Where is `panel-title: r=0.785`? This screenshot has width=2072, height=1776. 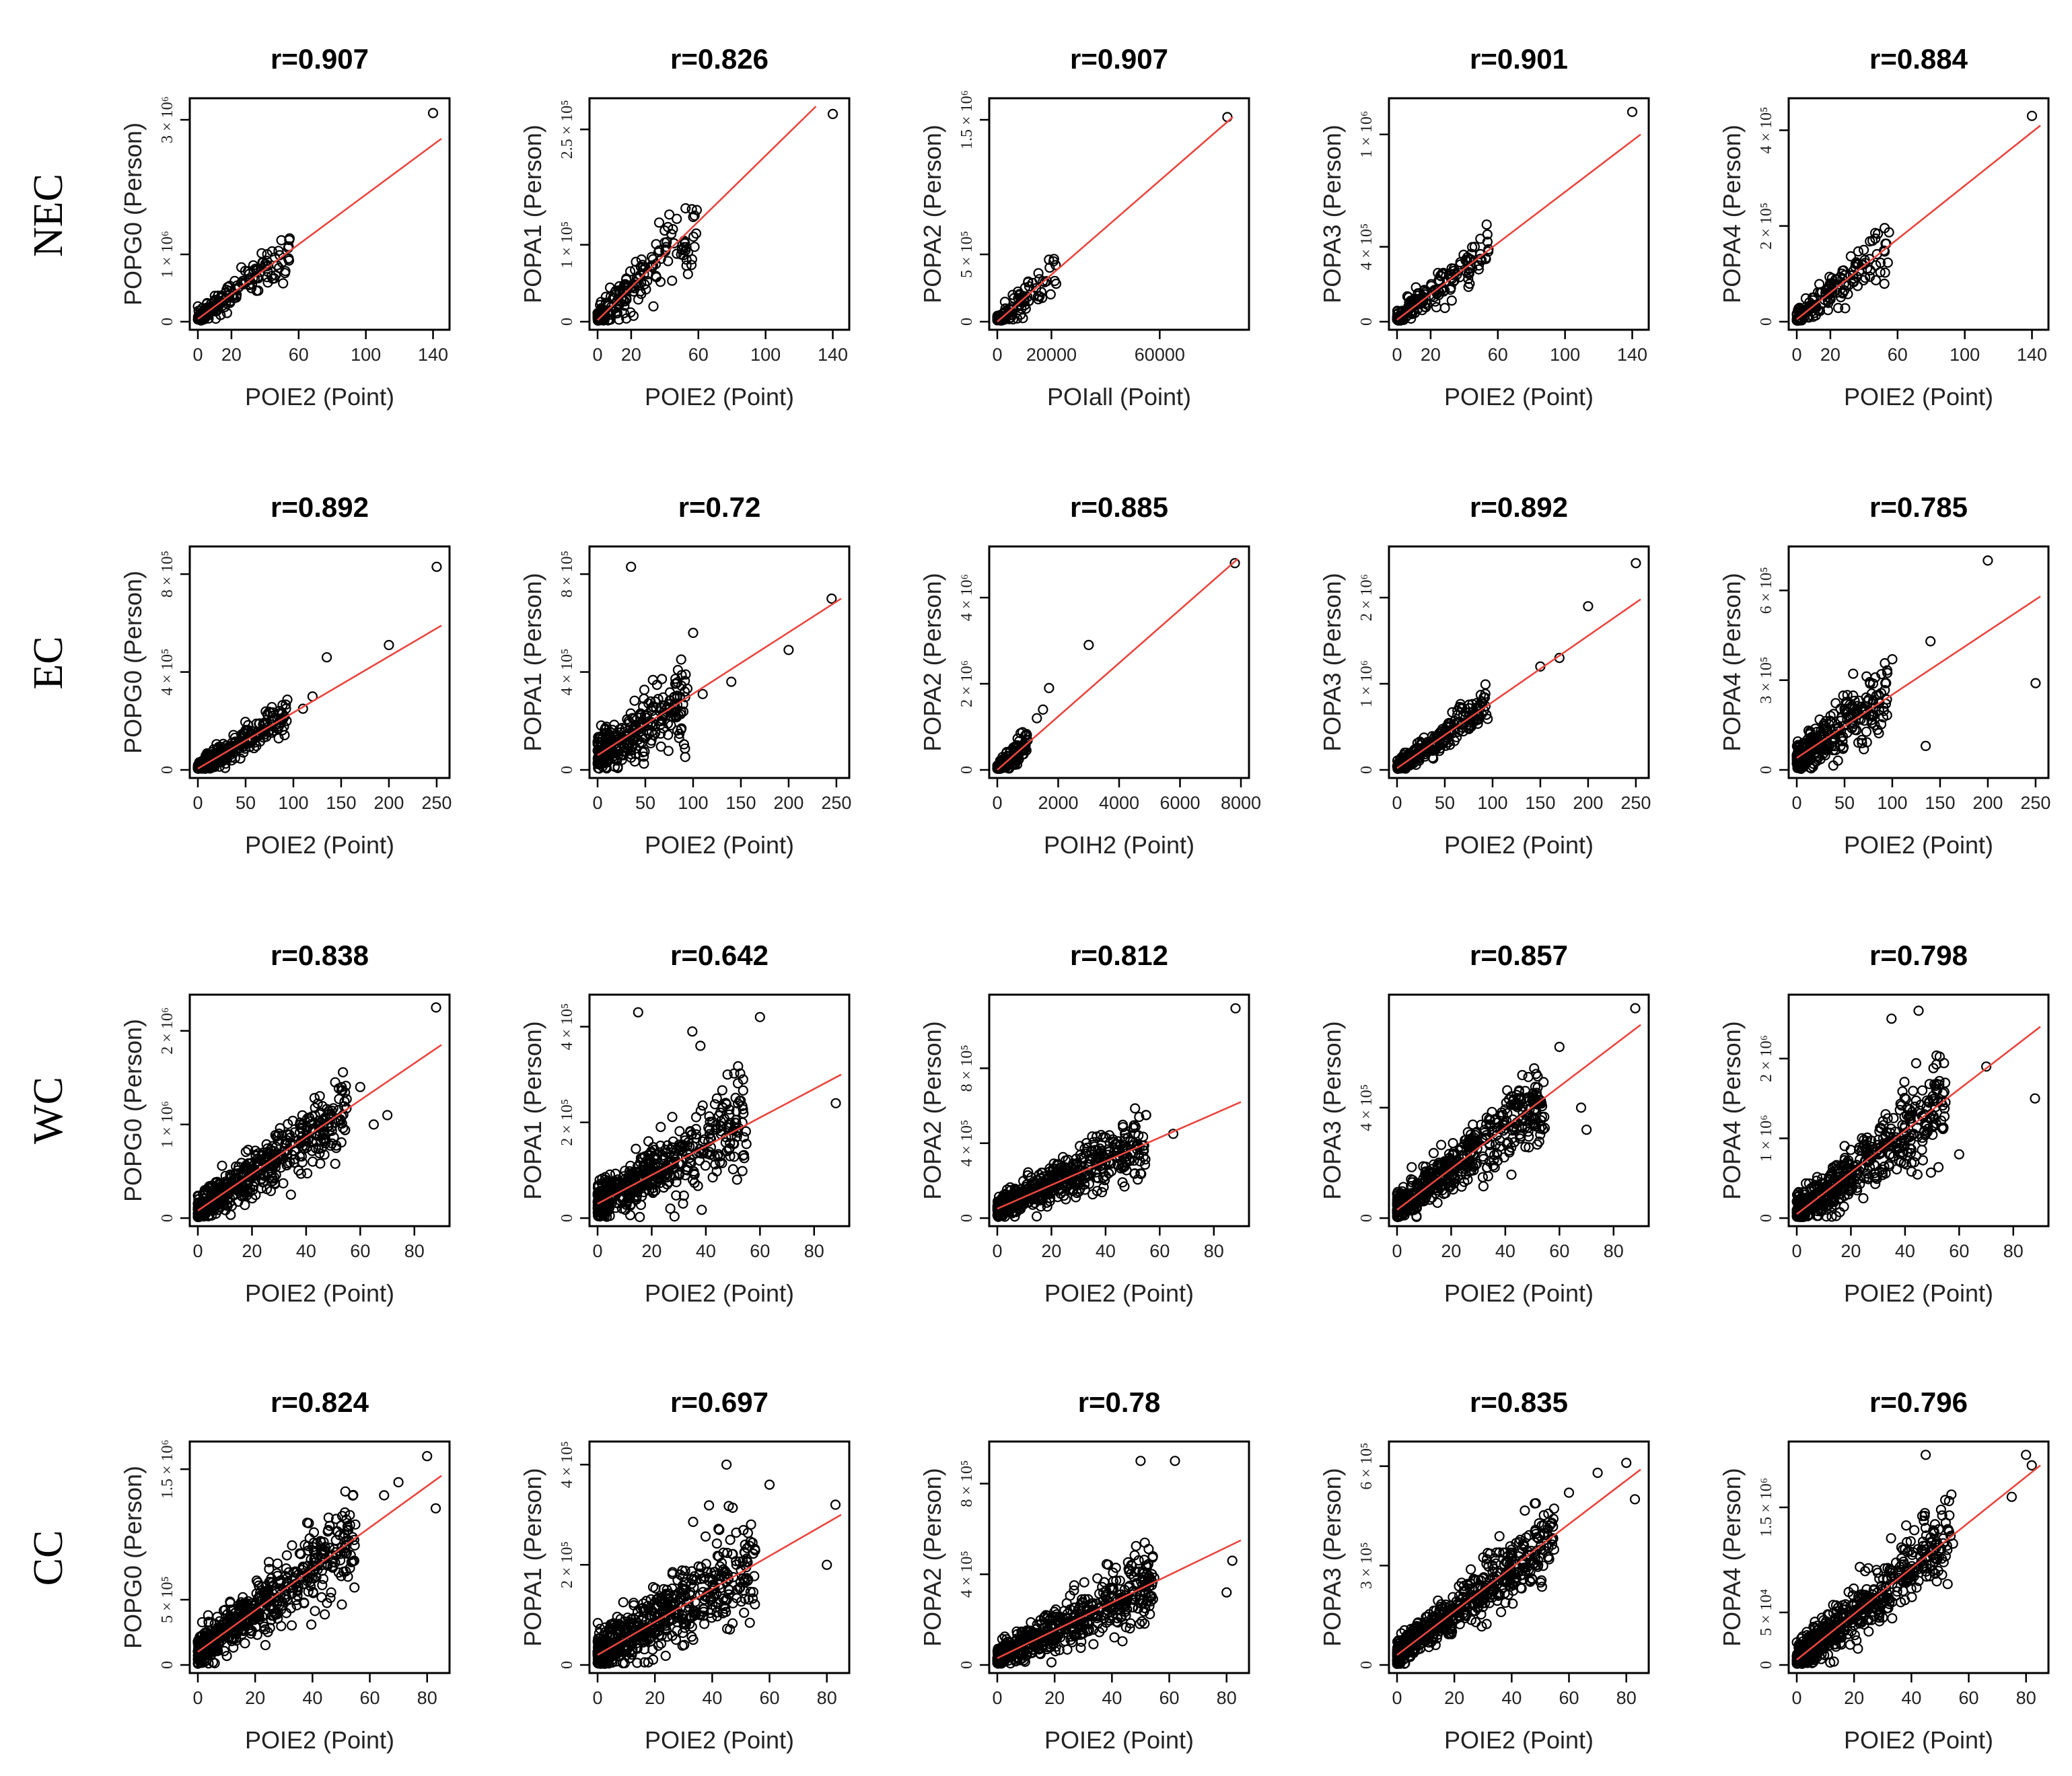 panel-title: r=0.785 is located at coordinates (1919, 507).